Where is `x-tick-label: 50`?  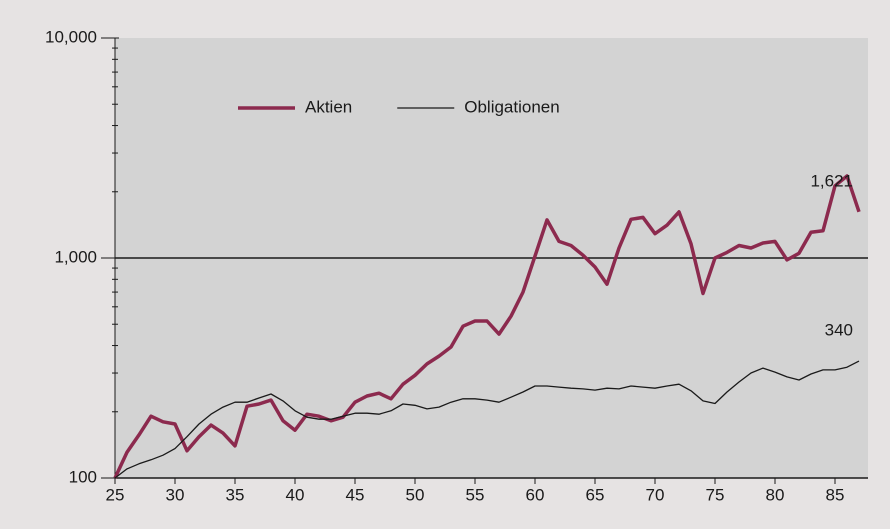
x-tick-label: 50 is located at coordinates (415, 494).